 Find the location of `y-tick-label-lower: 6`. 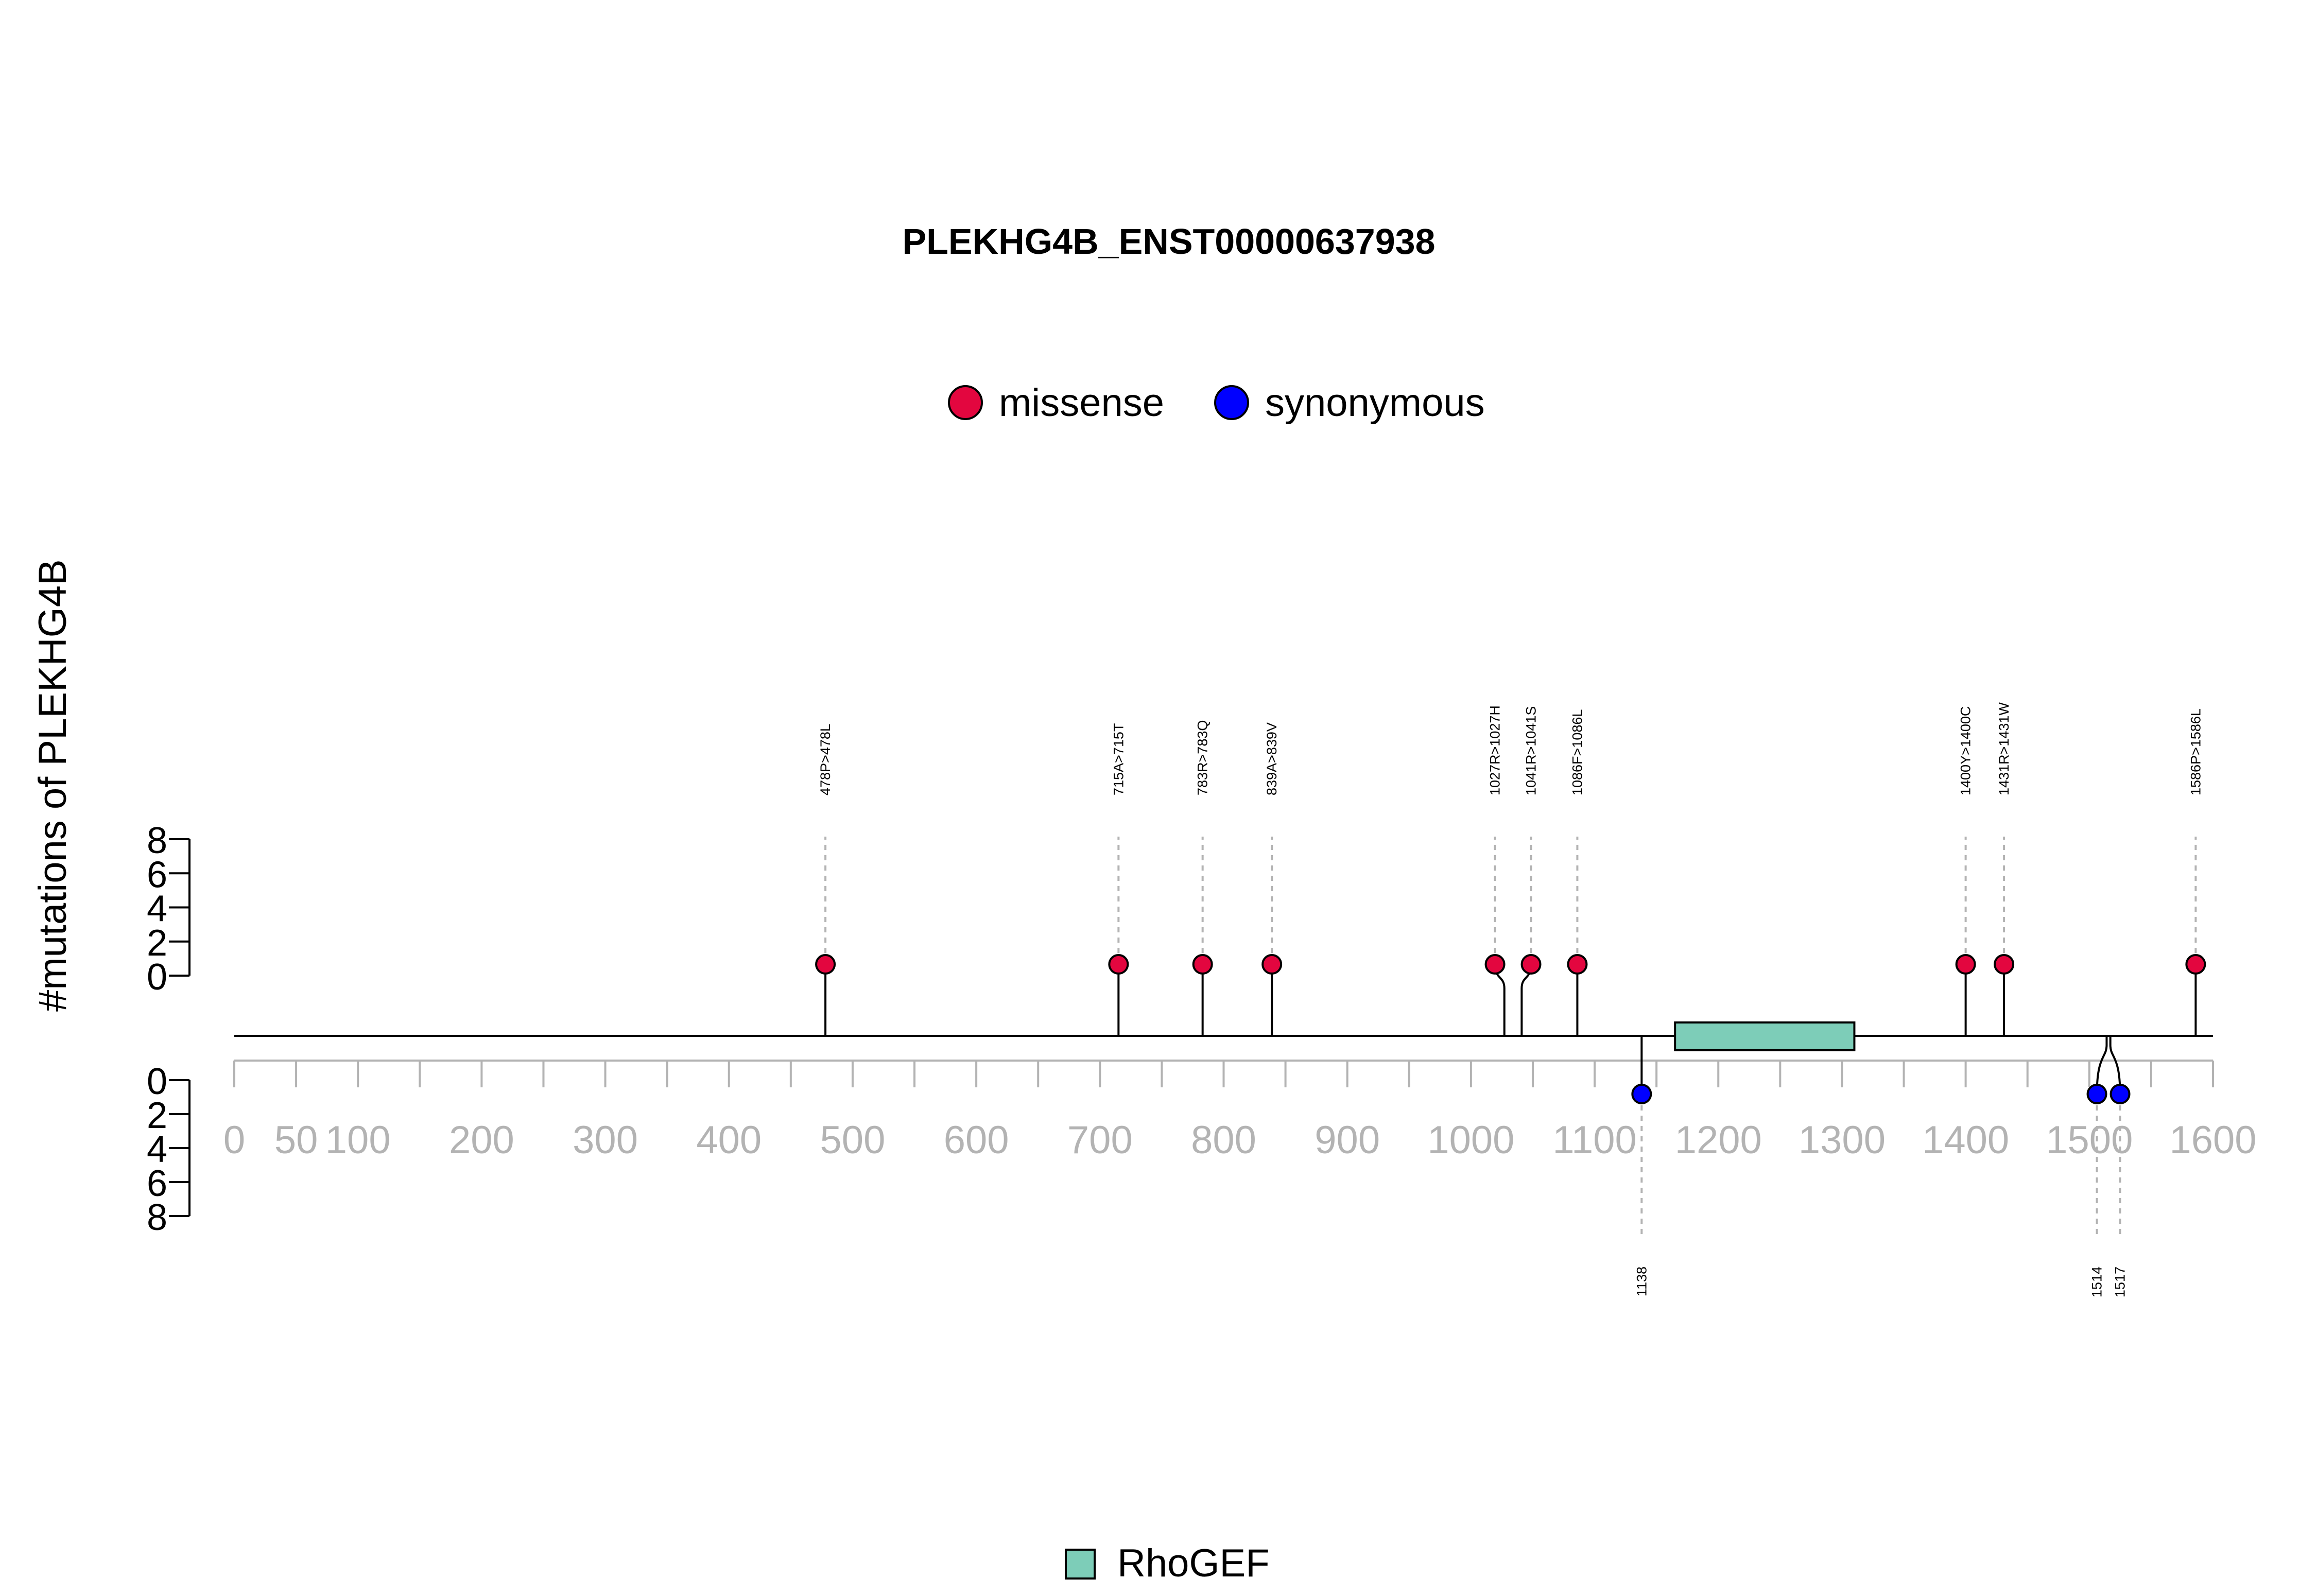

y-tick-label-lower: 6 is located at coordinates (157, 1184).